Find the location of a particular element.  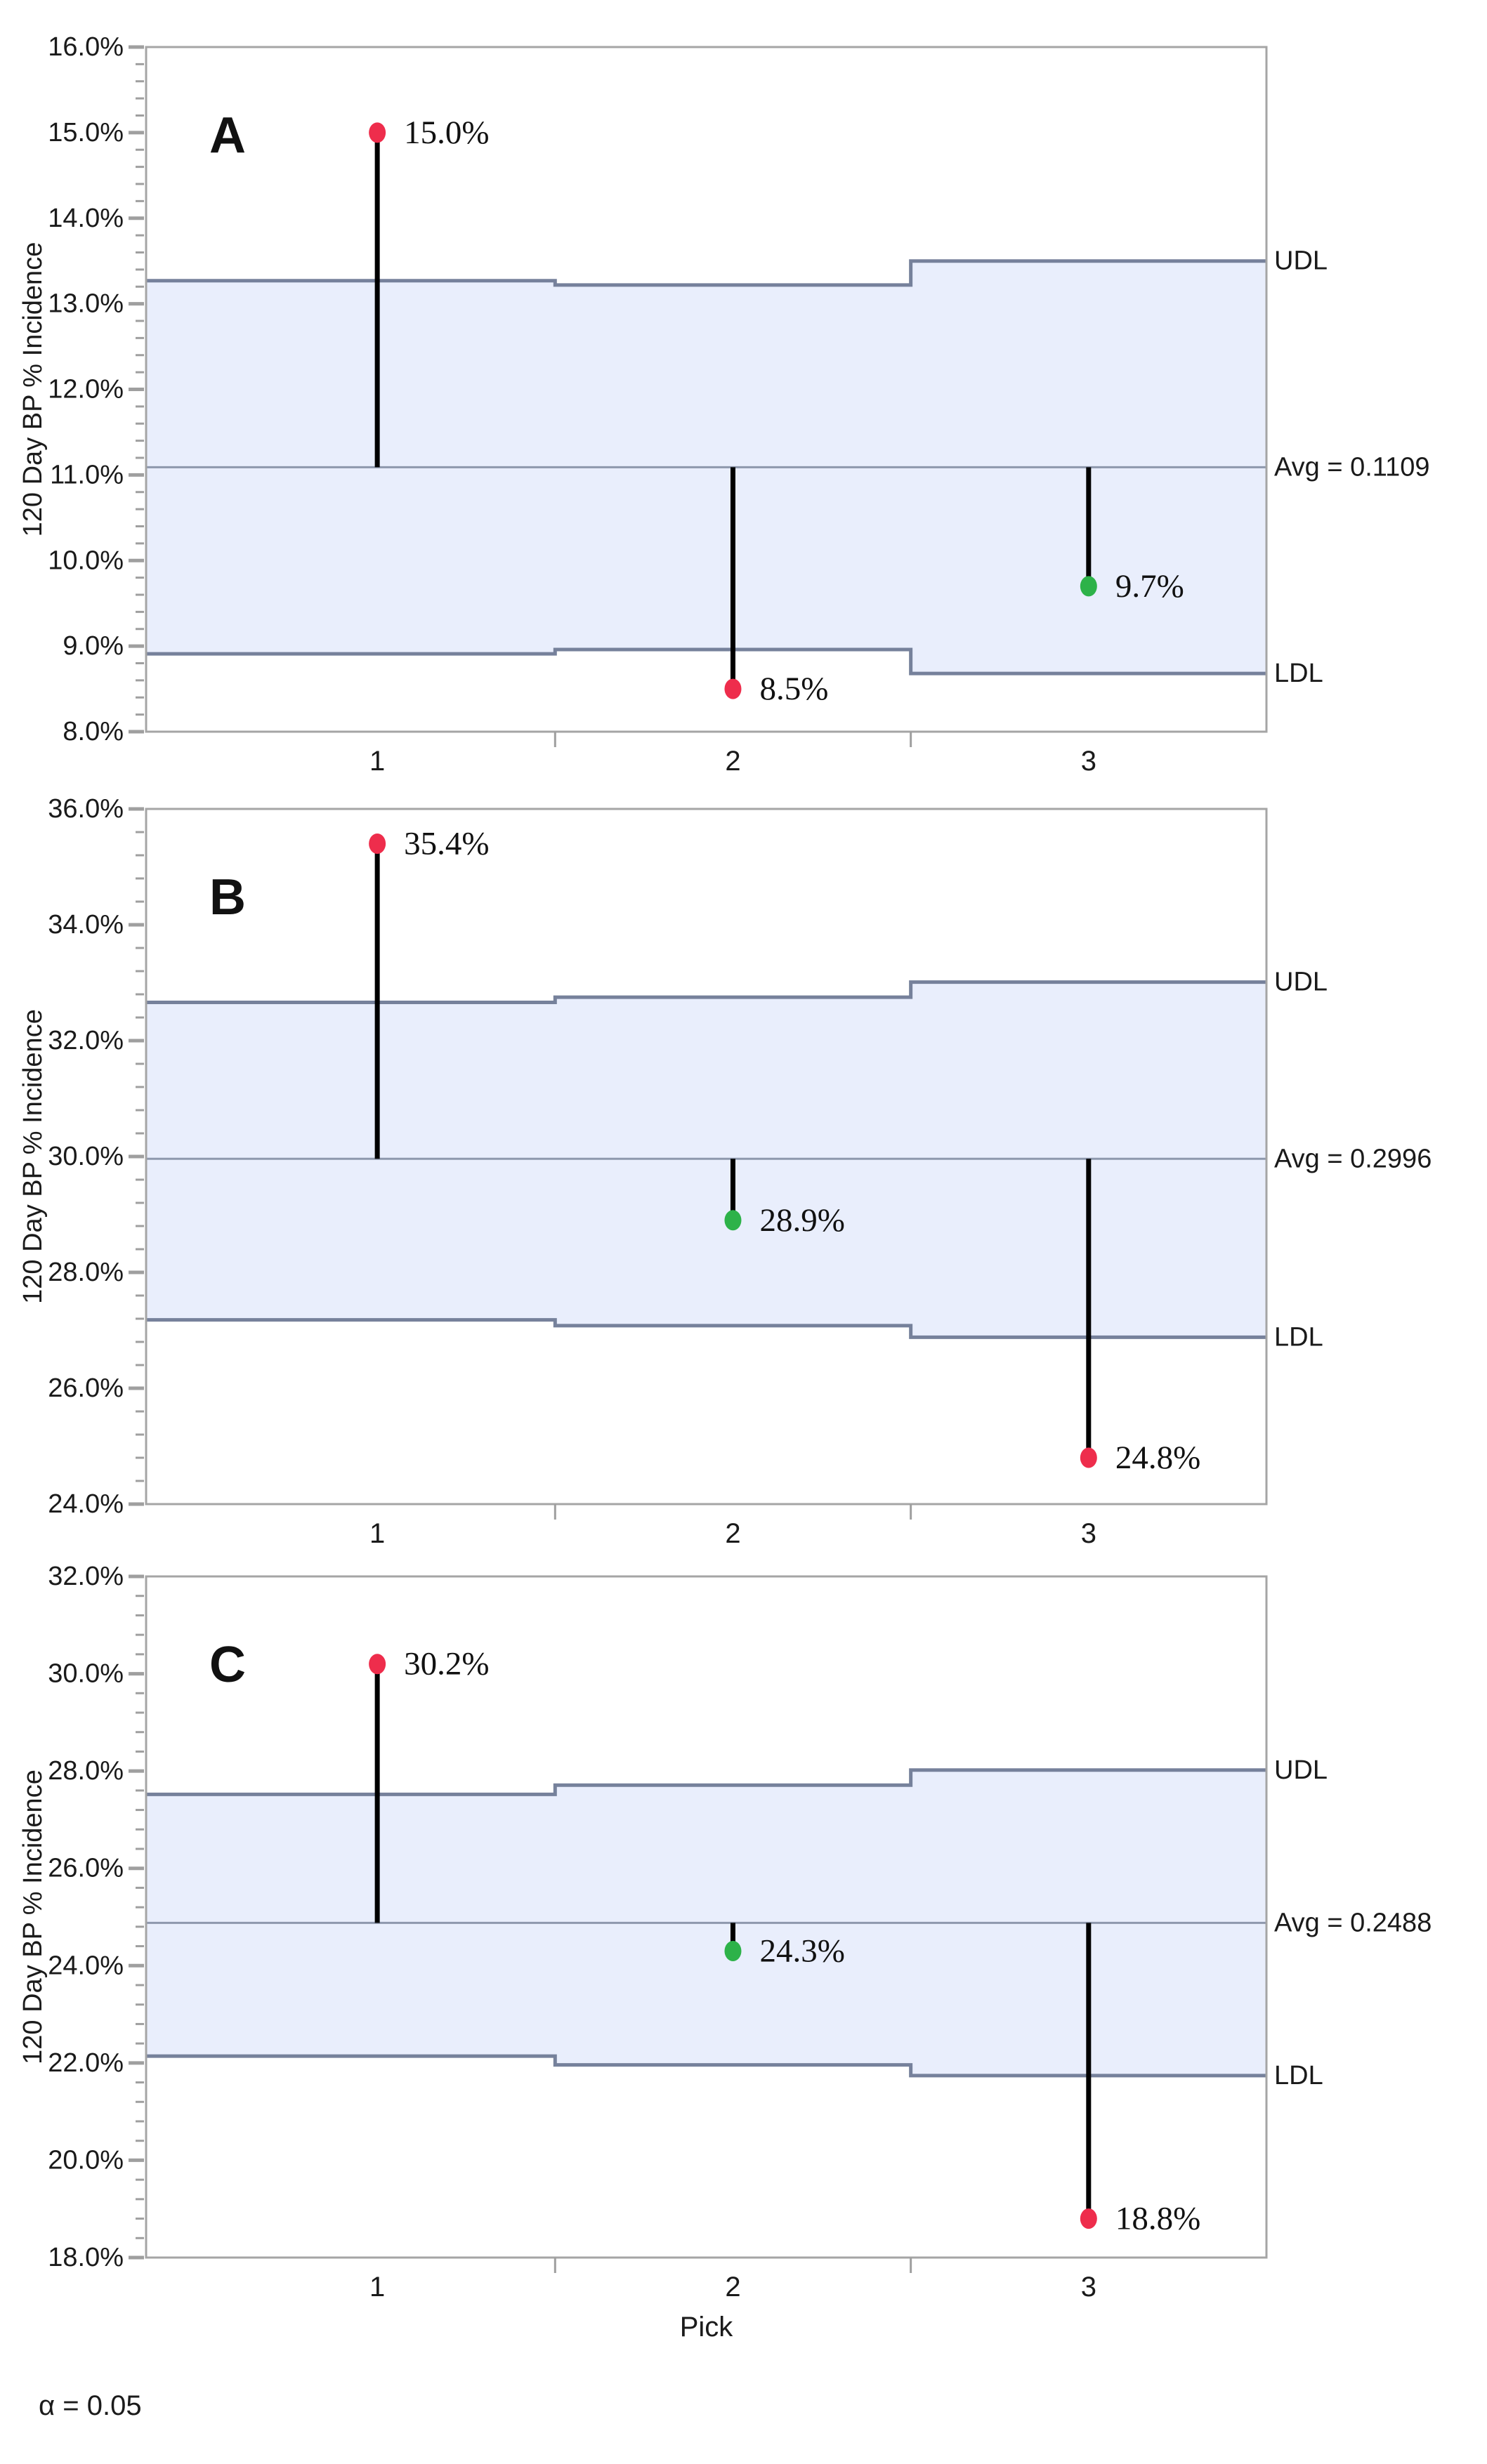

panel-letter: A is located at coordinates (228, 135).